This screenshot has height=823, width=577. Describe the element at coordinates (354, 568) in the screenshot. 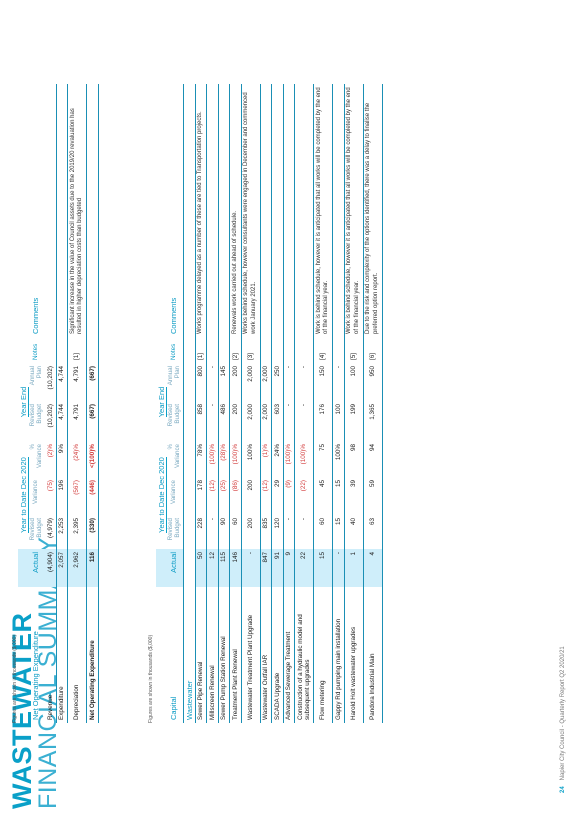

I see `actual-cell: 1` at that location.